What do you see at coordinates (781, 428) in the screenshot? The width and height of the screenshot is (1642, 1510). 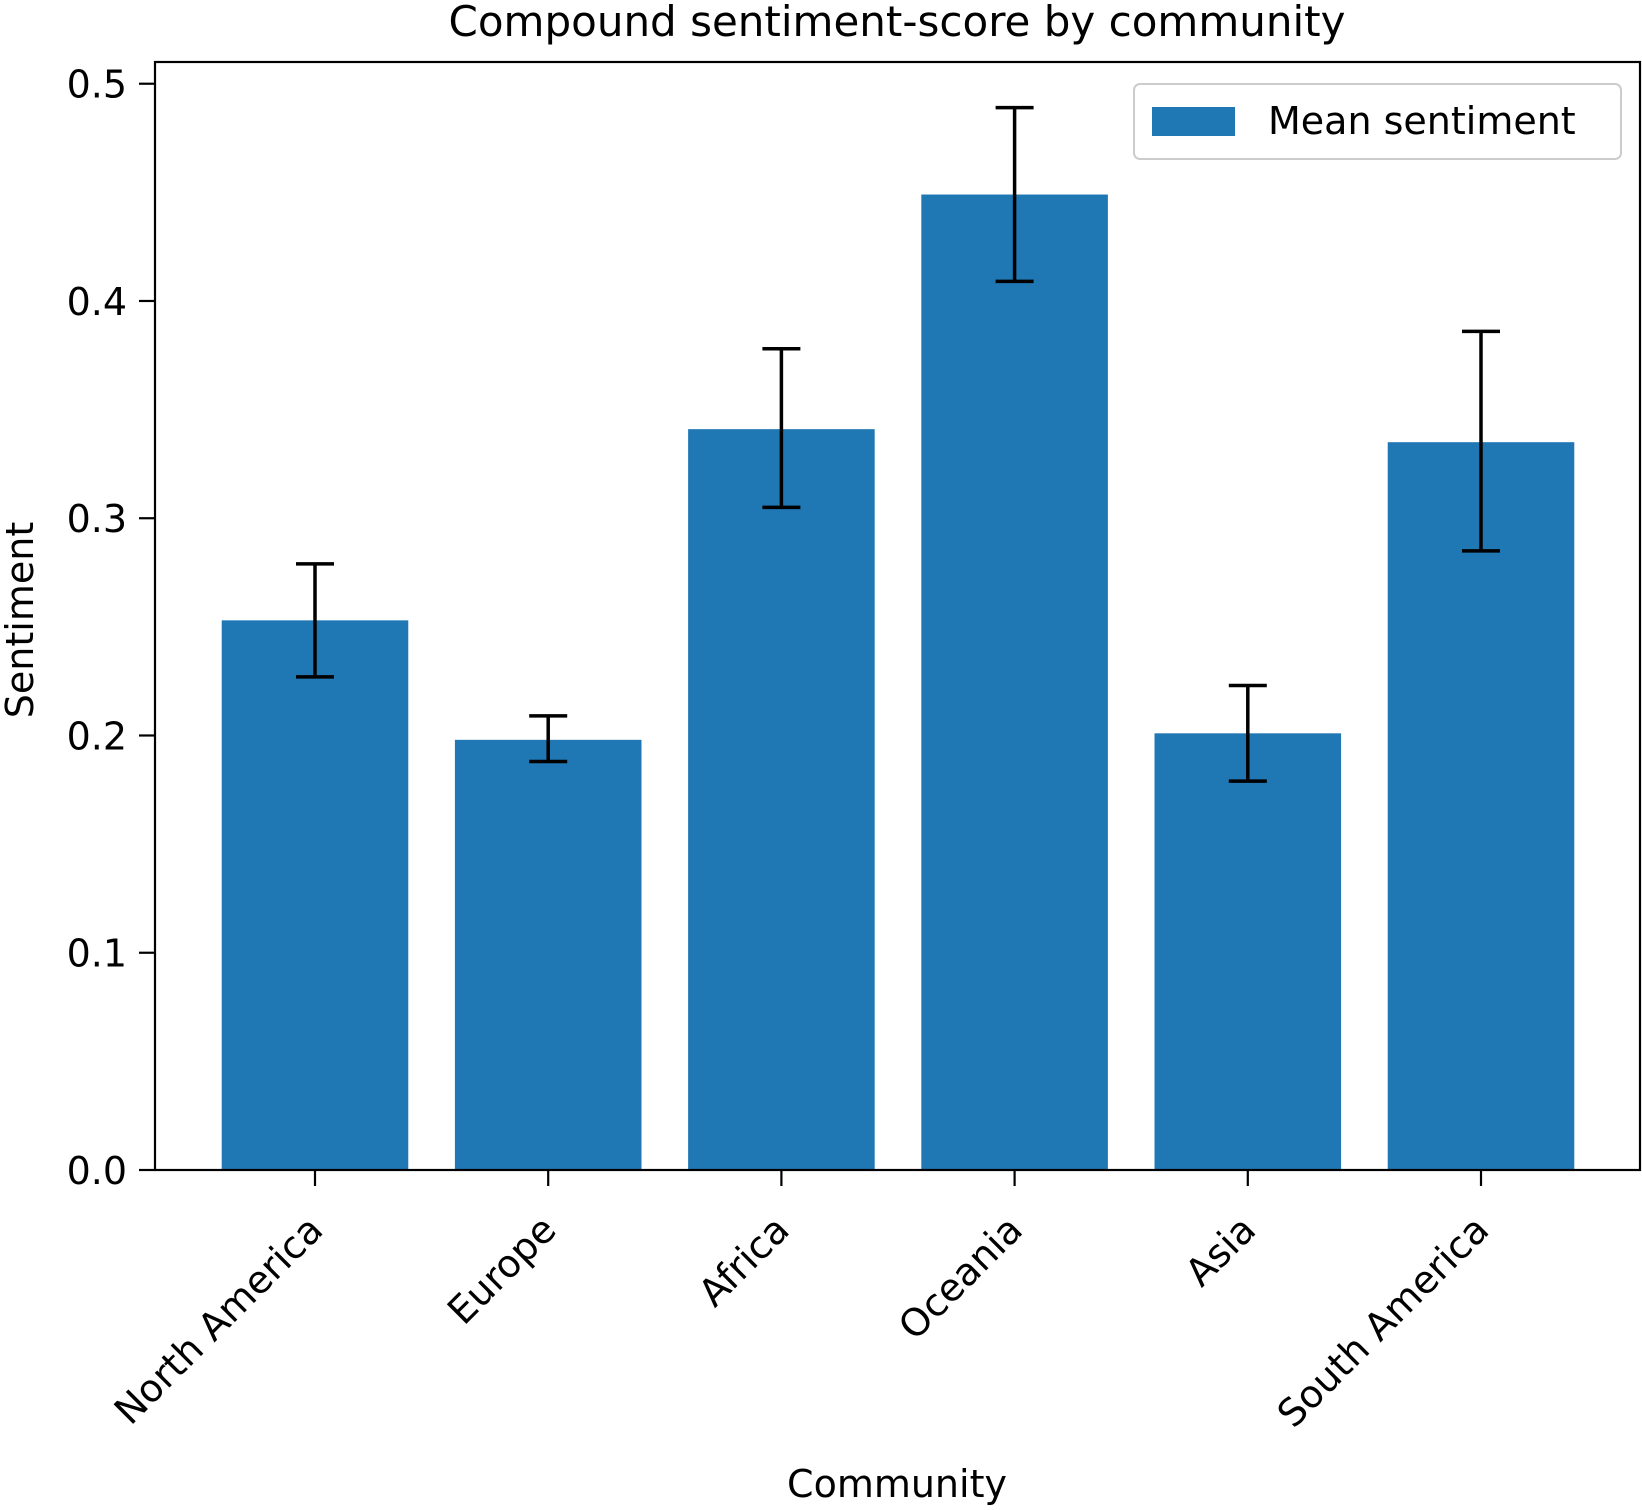 I see `error-bar-africa` at bounding box center [781, 428].